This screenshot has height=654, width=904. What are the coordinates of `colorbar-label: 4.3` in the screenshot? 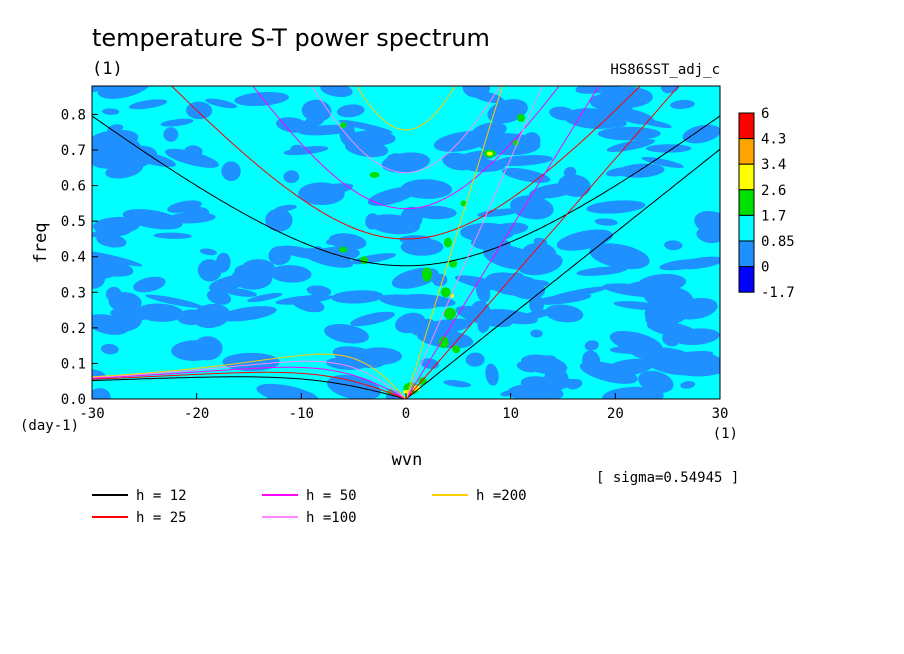 It's located at (773, 140).